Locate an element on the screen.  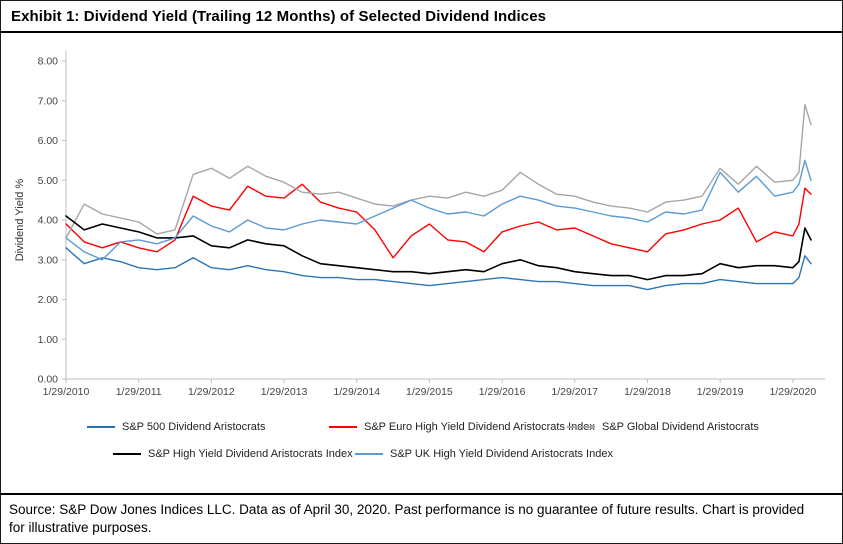
svg-text: 1/29/2011 is located at coordinates (139, 392).